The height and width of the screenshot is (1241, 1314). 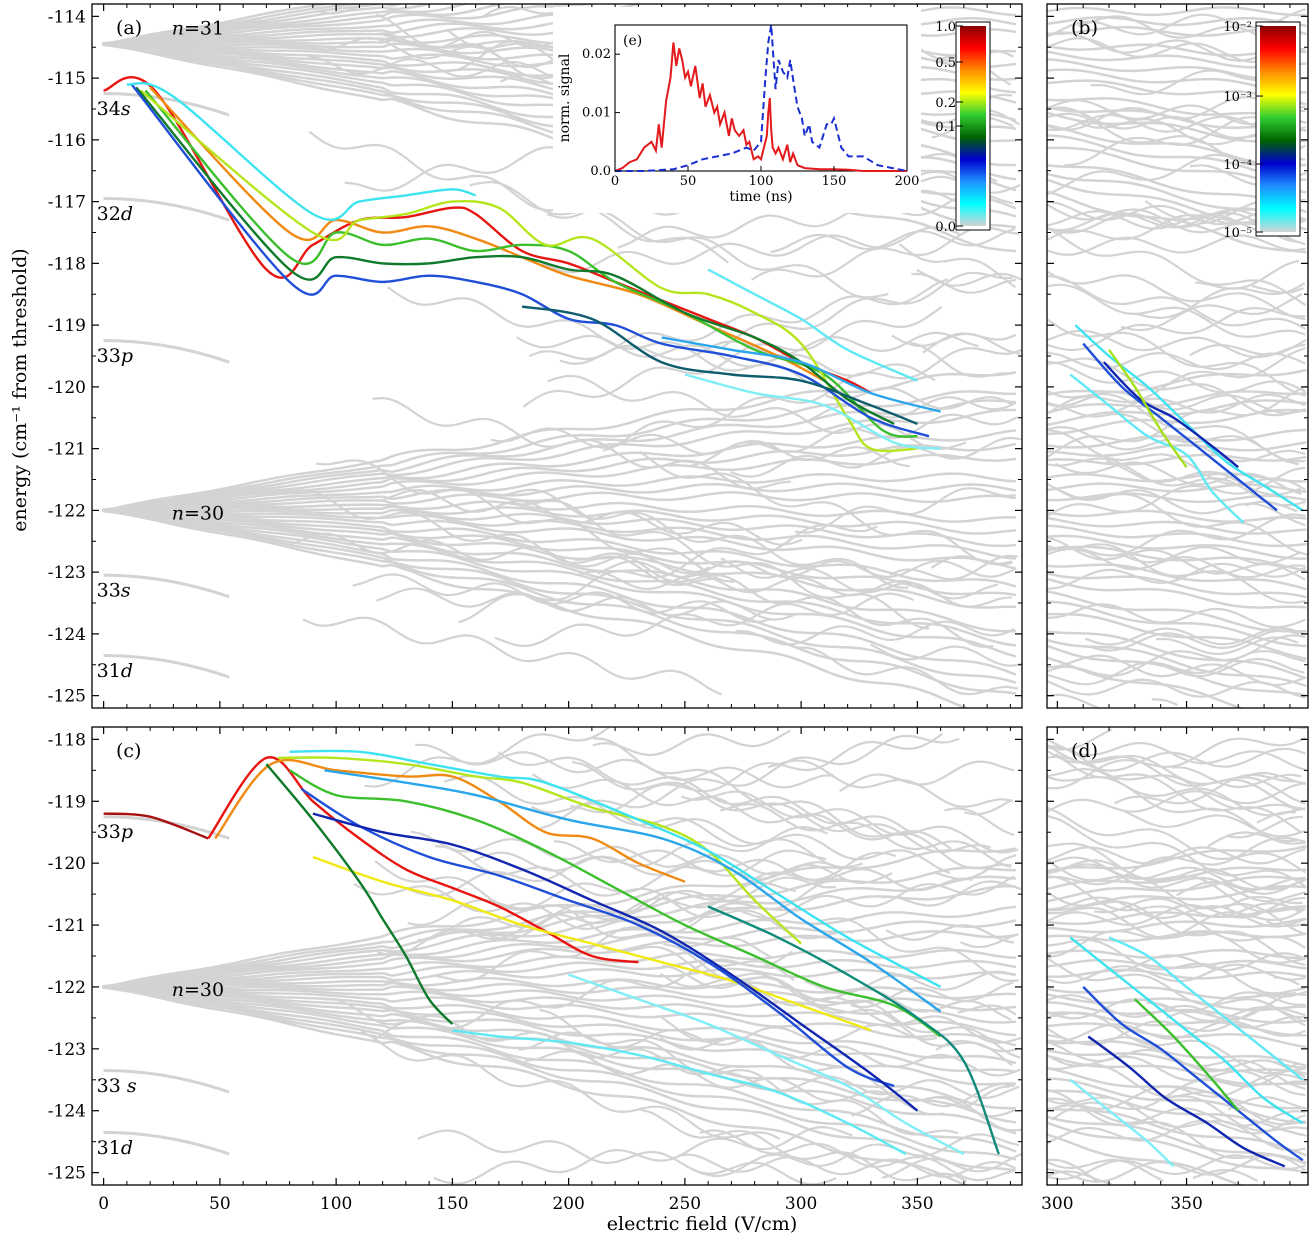 I want to click on y-tick-label: -125, so click(x=67, y=697).